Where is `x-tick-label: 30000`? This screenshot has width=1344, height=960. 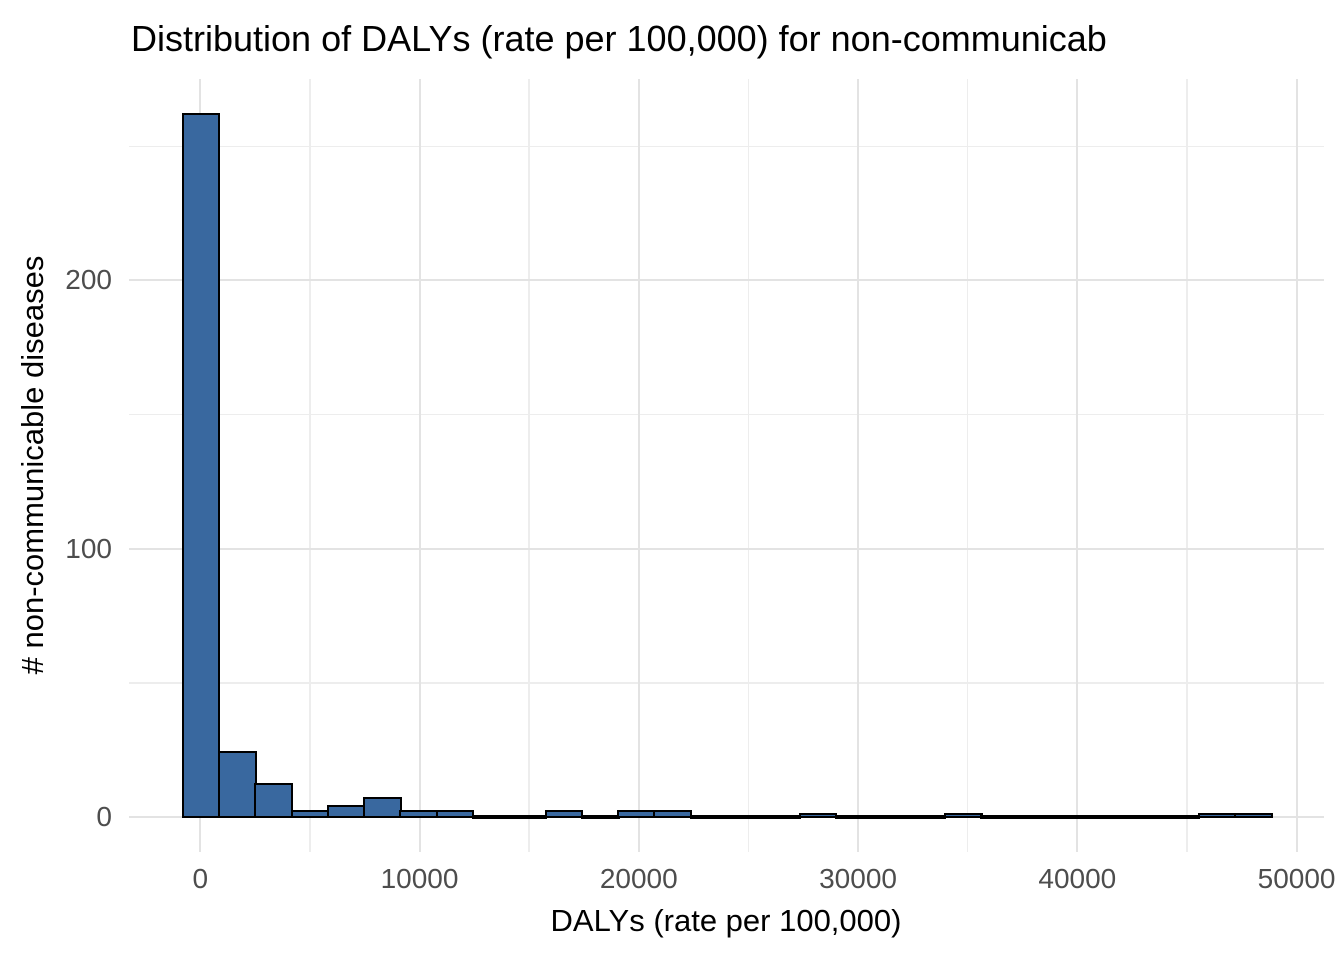 x-tick-label: 30000 is located at coordinates (858, 878).